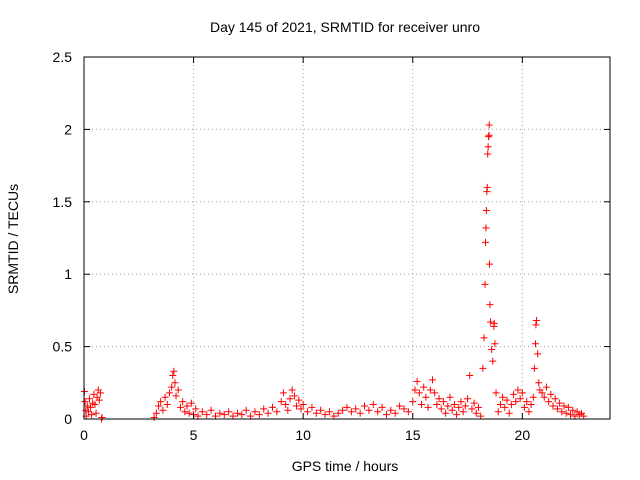 This screenshot has height=480, width=640. I want to click on x-tick-label: 10, so click(303, 435).